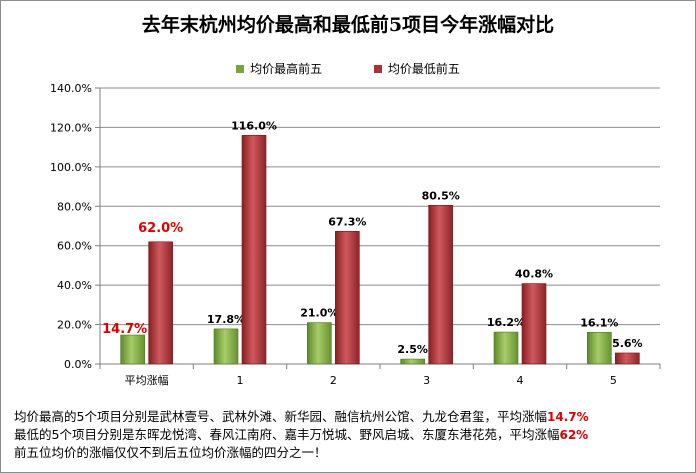 This screenshot has width=696, height=473. What do you see at coordinates (319, 313) in the screenshot?
I see `data-label-high-2: 21.0%` at bounding box center [319, 313].